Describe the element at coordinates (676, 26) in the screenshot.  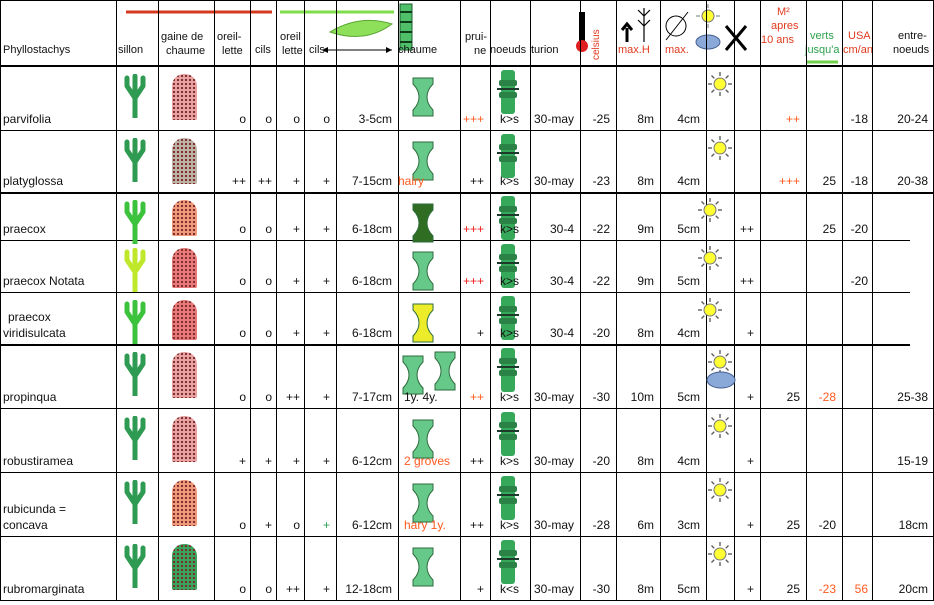
I see `diameter-icon` at that location.